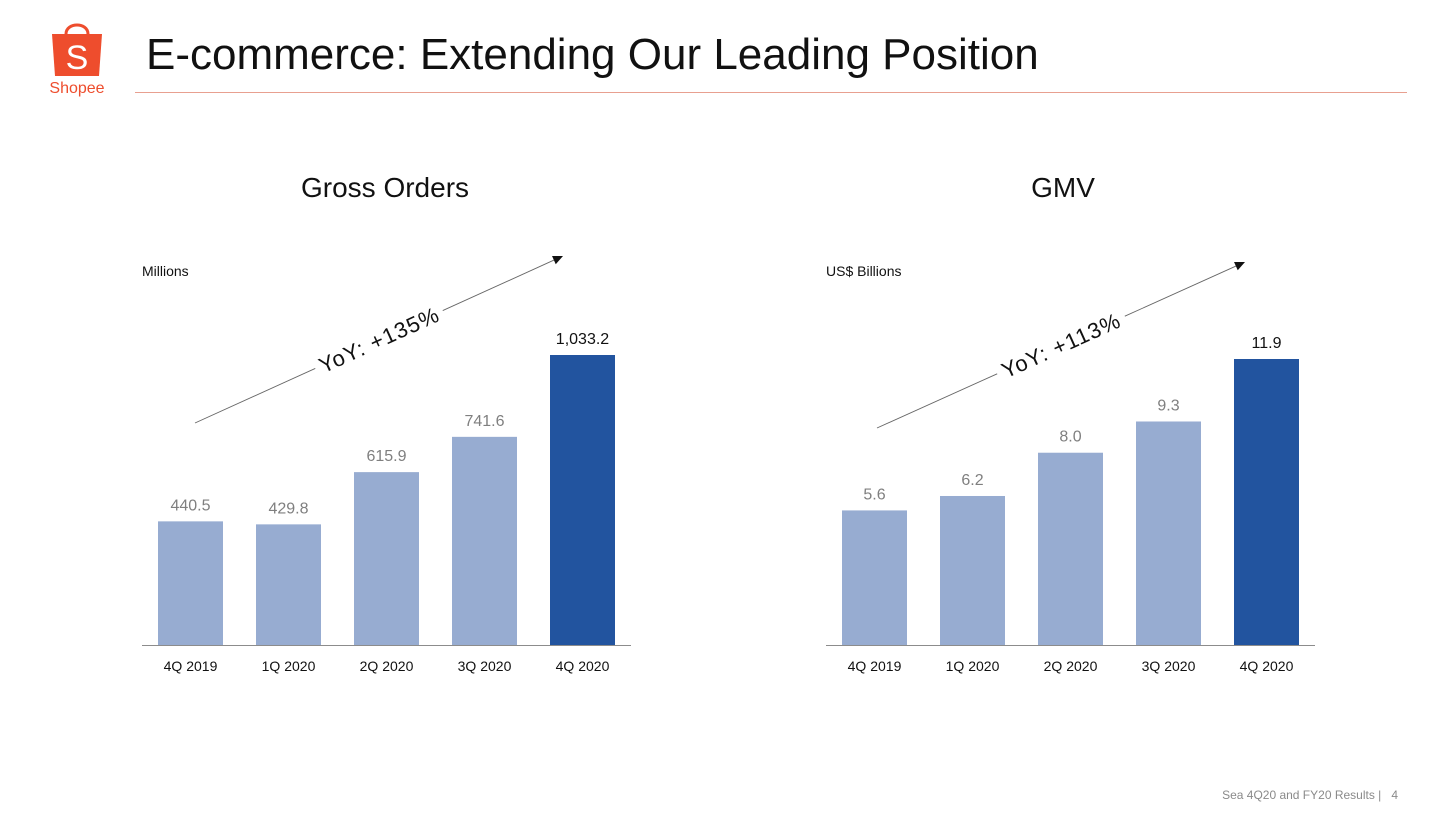  What do you see at coordinates (379, 340) in the screenshot?
I see `yoy-annotation: YoY: +135%` at bounding box center [379, 340].